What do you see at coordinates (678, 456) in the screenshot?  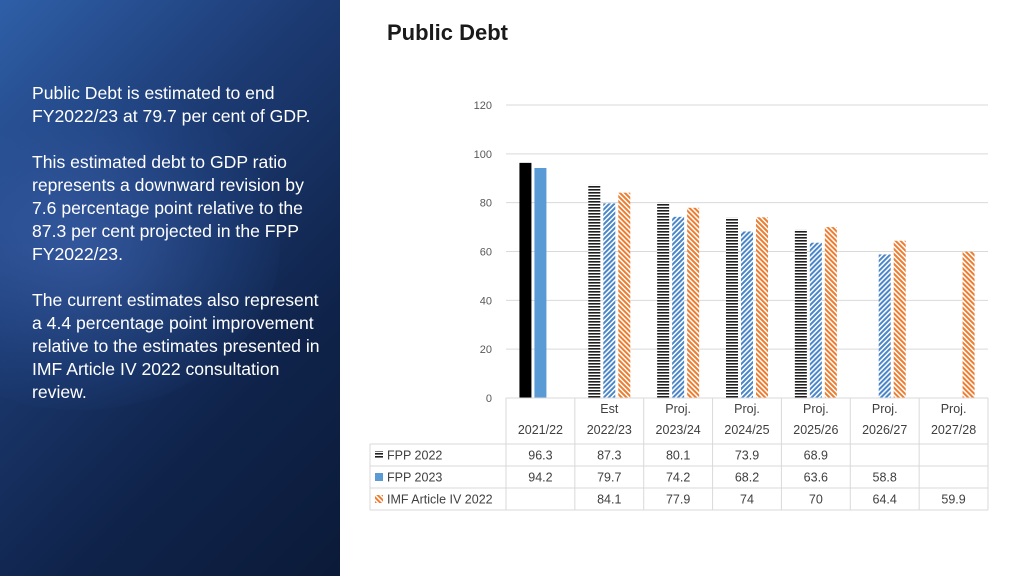 I see `table-cell: 80.1` at bounding box center [678, 456].